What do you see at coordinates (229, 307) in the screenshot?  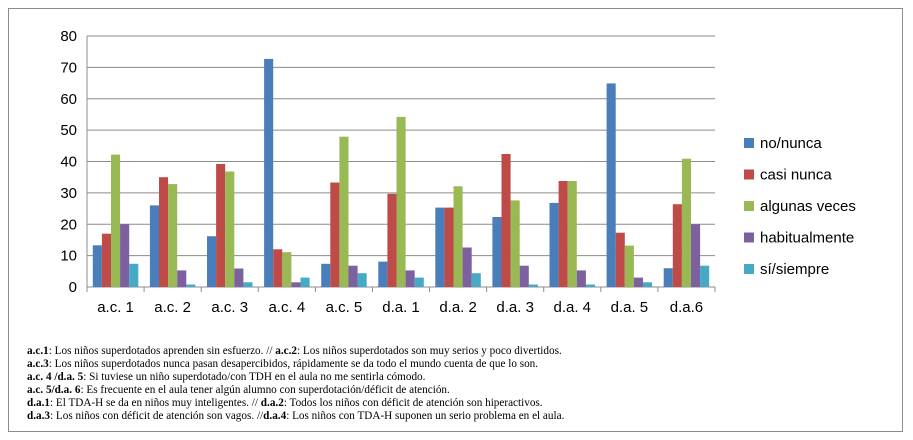 I see `x-tick-label: a.c. 3` at bounding box center [229, 307].